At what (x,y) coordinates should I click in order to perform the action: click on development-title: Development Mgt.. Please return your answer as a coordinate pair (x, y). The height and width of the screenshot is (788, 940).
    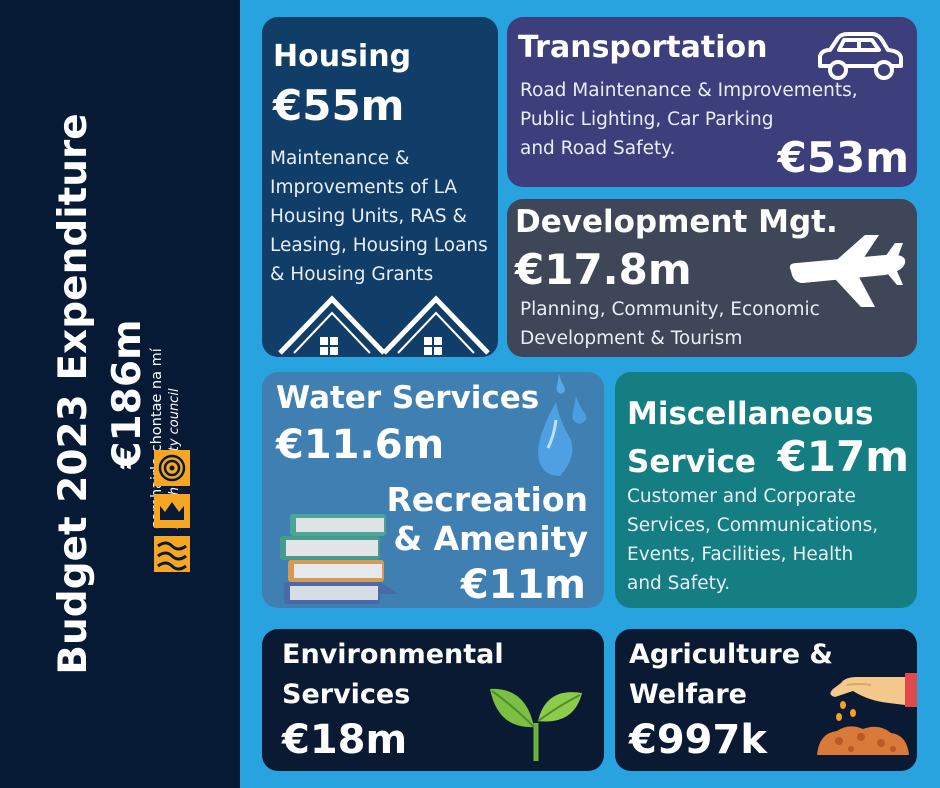
    Looking at the image, I should click on (676, 222).